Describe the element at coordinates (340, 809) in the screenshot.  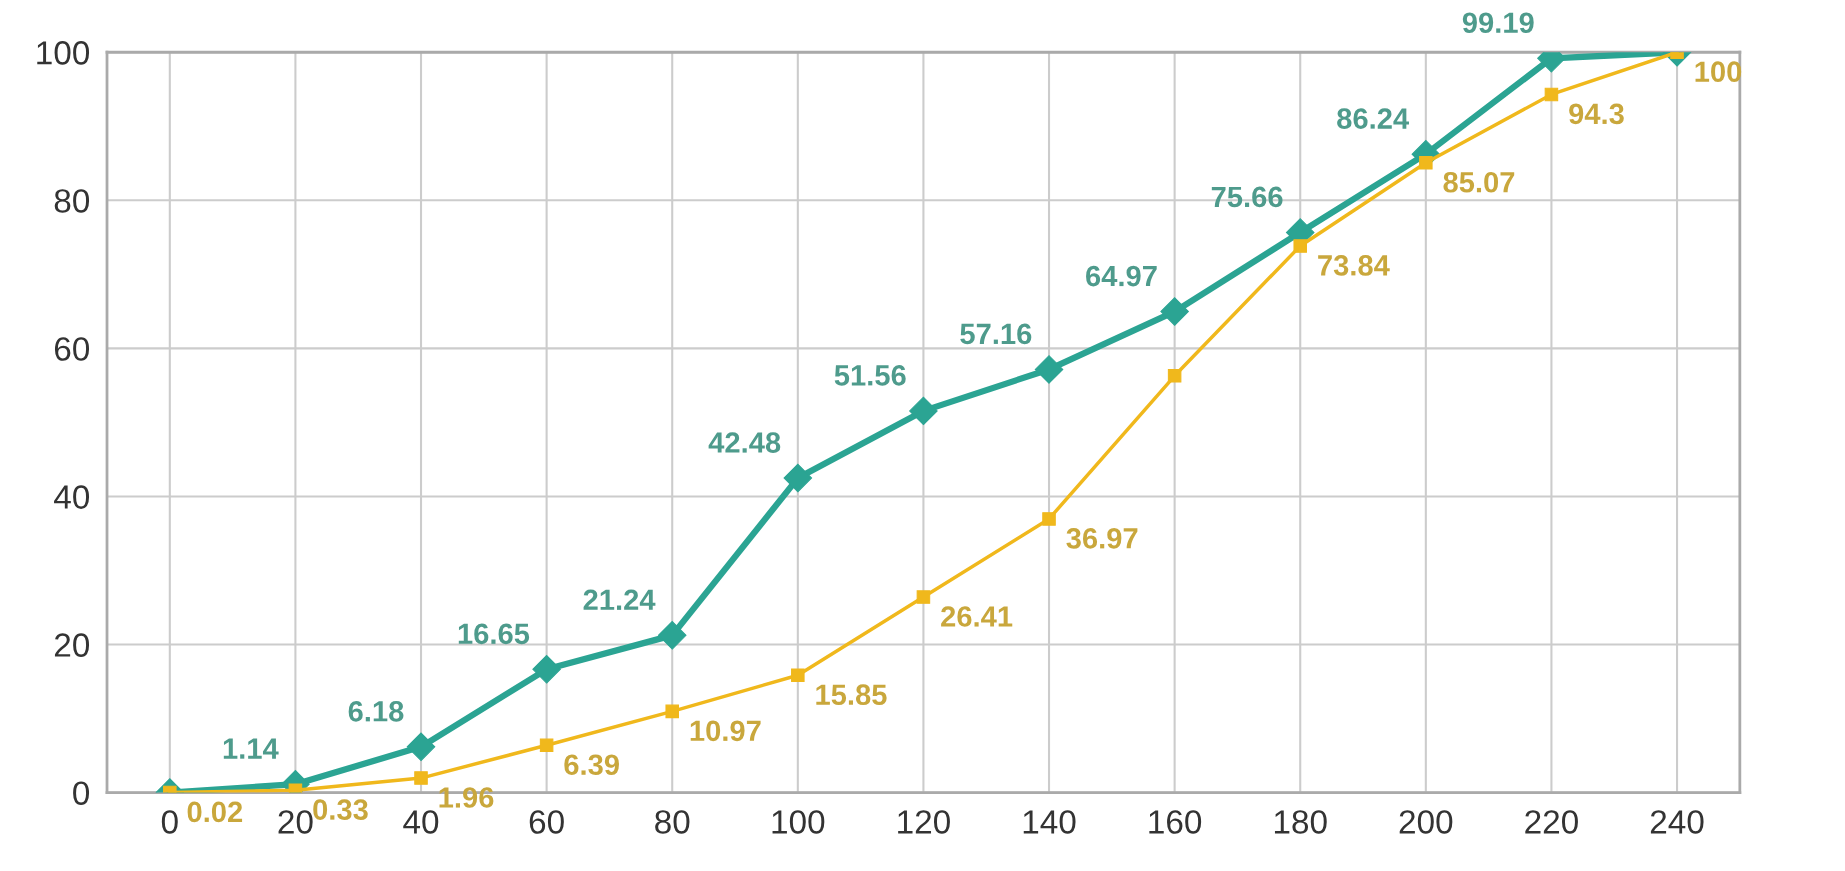
I see `data-label: 0.33` at that location.